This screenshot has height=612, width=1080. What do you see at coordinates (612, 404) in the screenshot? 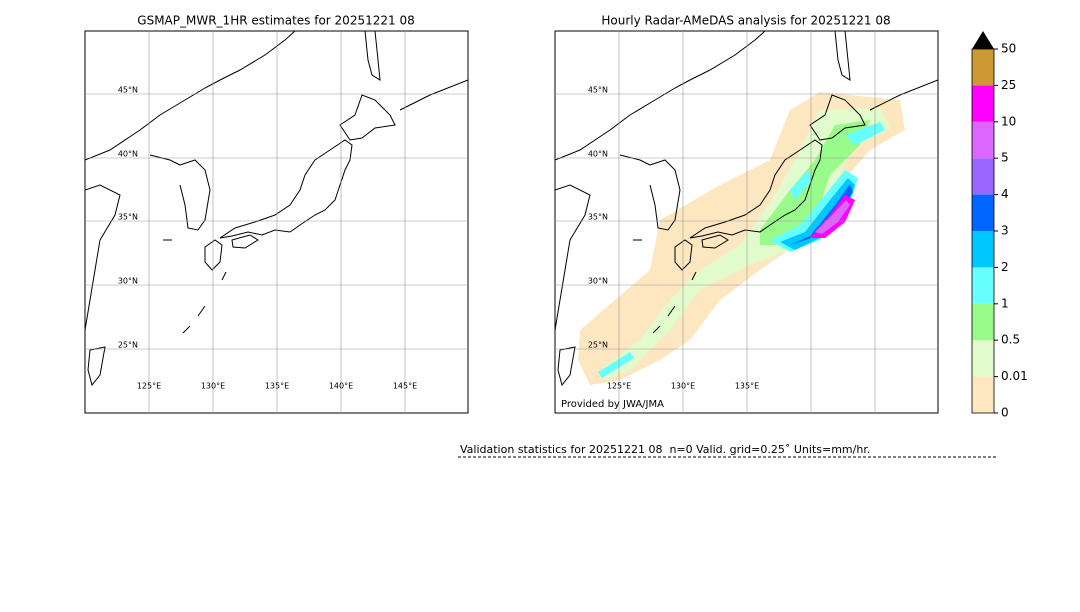
I see `credit: Provided by JWA/JMA` at bounding box center [612, 404].